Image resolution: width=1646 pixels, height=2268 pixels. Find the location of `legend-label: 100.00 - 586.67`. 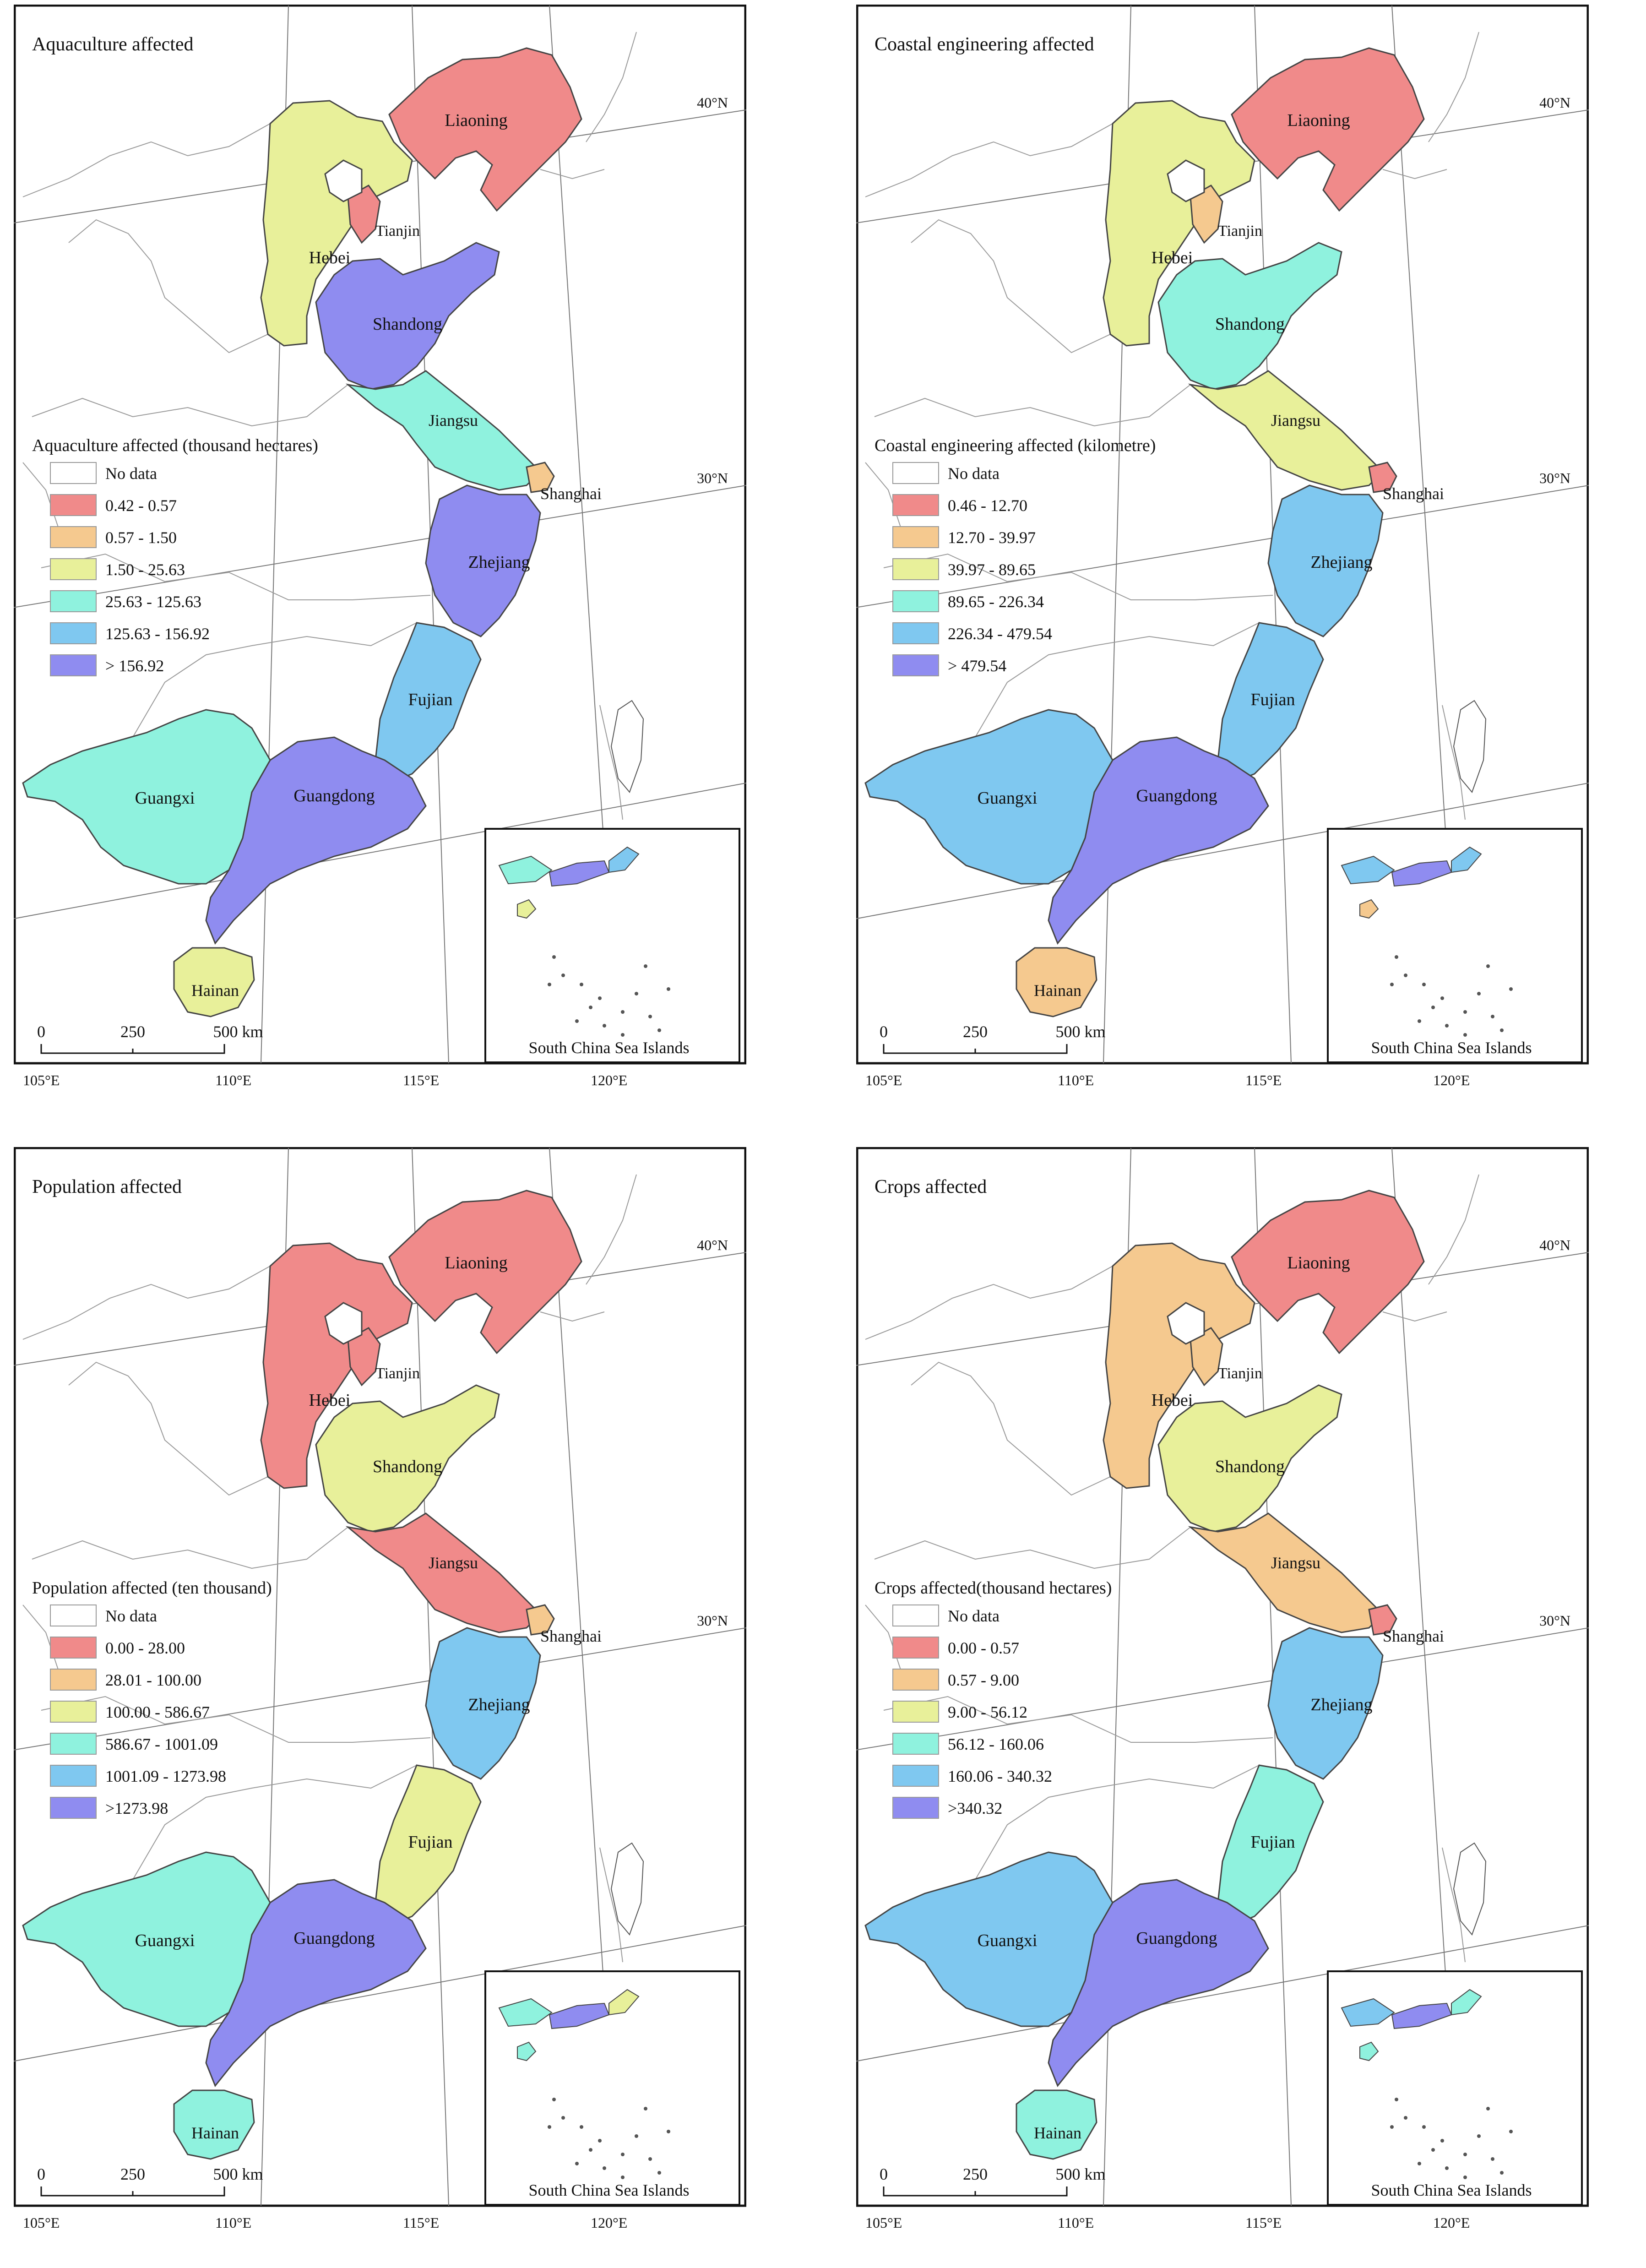

legend-label: 100.00 - 586.67 is located at coordinates (157, 1712).